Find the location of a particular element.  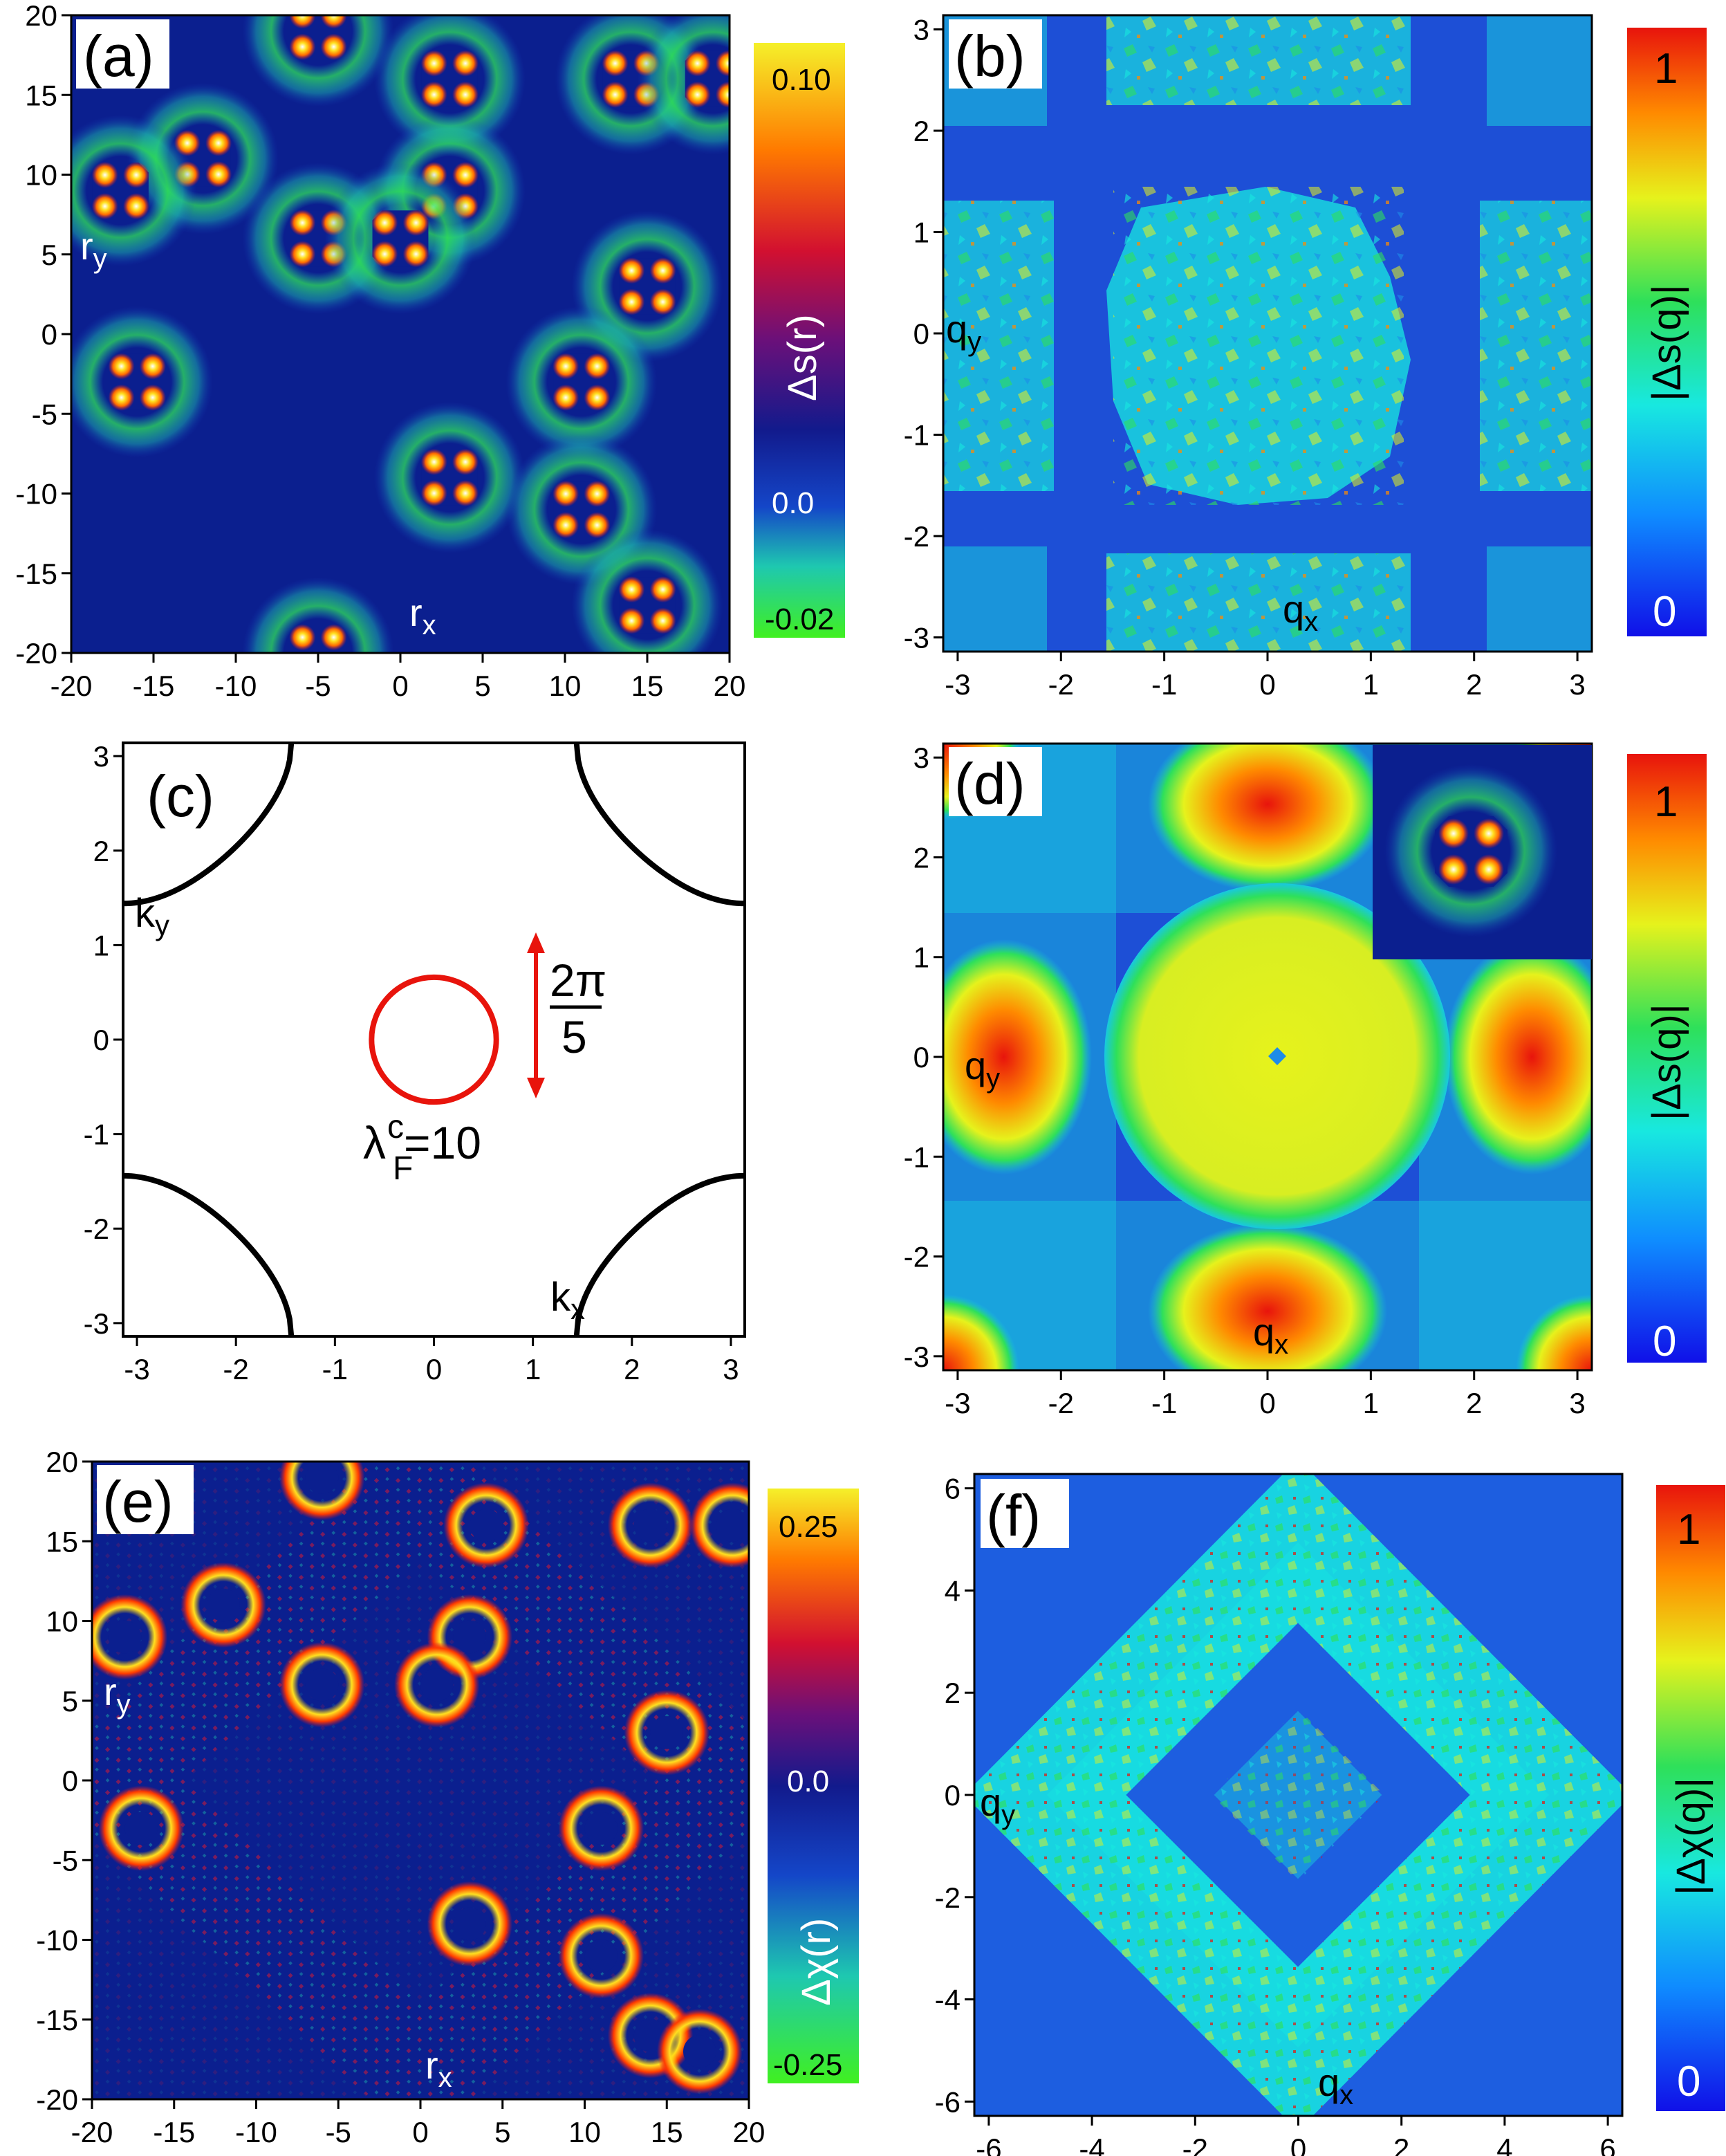

panel-f-map is located at coordinates (1298, 1795).